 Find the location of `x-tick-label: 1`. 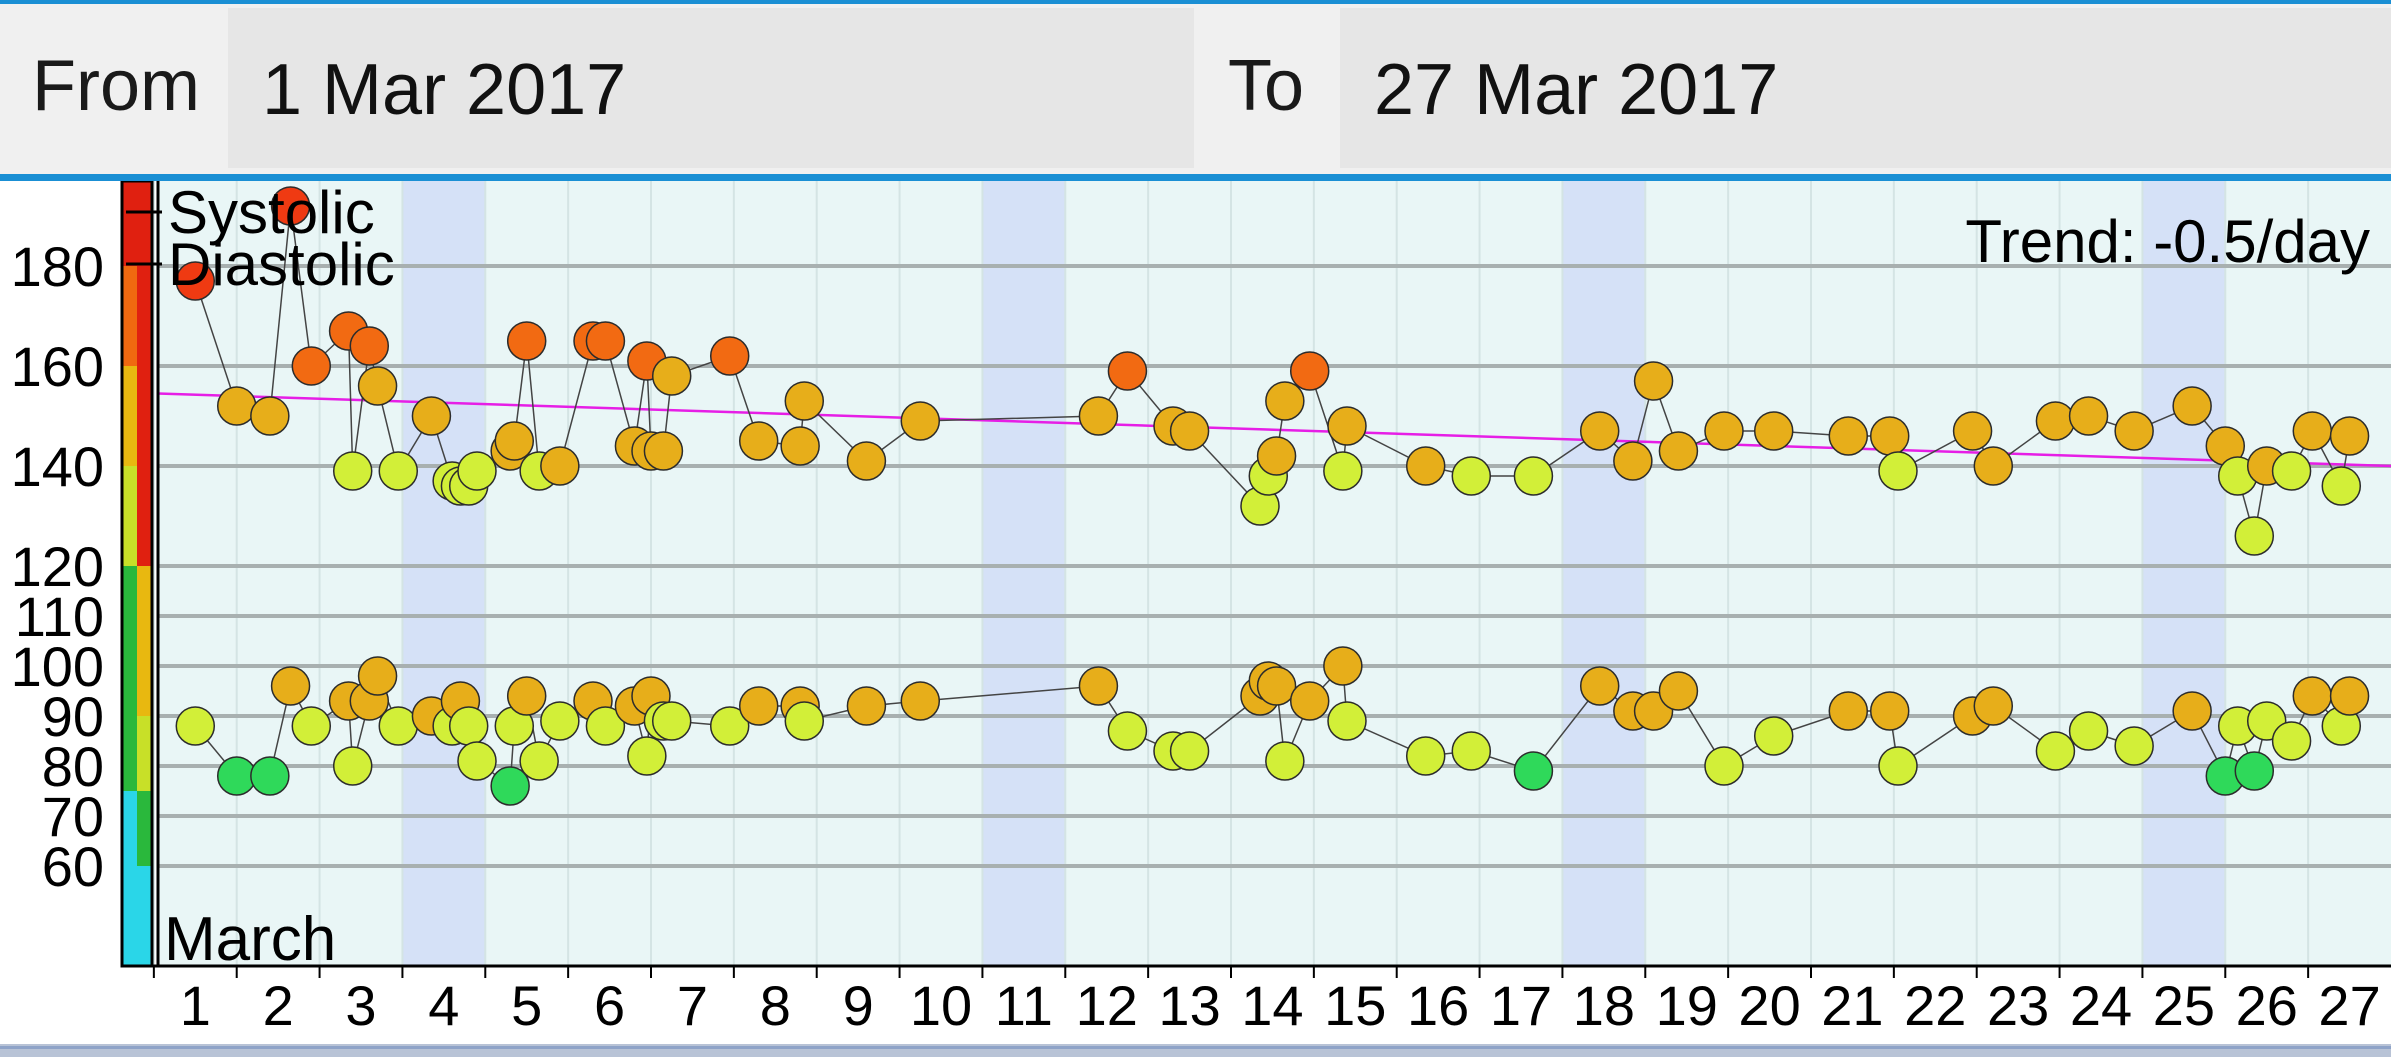

x-tick-label: 1 is located at coordinates (195, 1005).